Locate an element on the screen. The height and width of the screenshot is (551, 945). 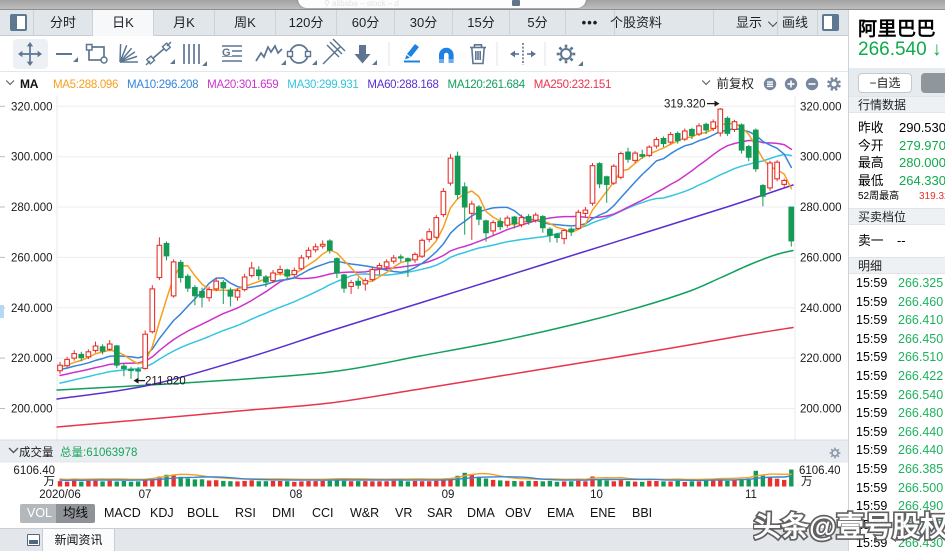
svg-text: 09 is located at coordinates (448, 495).